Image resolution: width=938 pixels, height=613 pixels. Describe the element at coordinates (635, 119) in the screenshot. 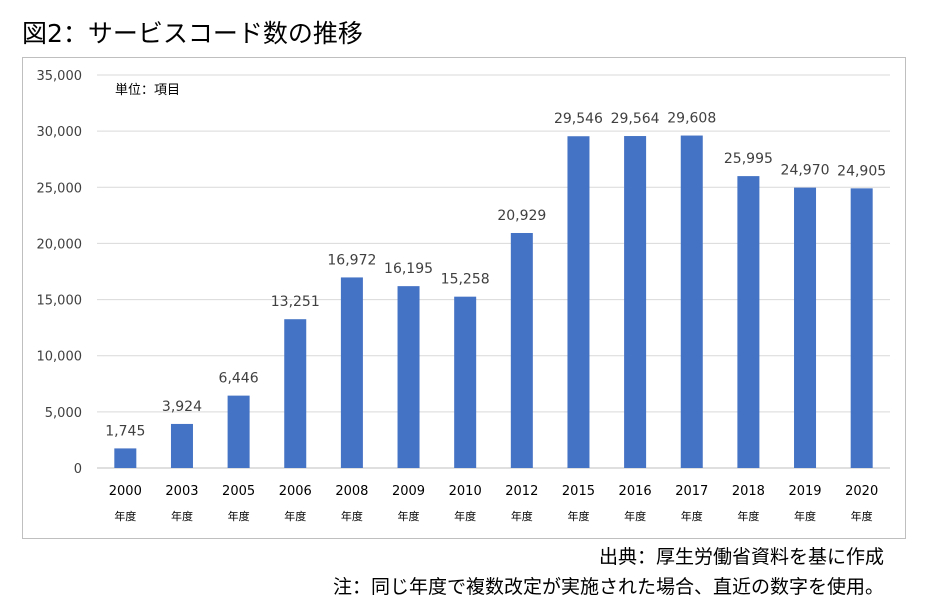

I see `value-label: 29,564` at that location.